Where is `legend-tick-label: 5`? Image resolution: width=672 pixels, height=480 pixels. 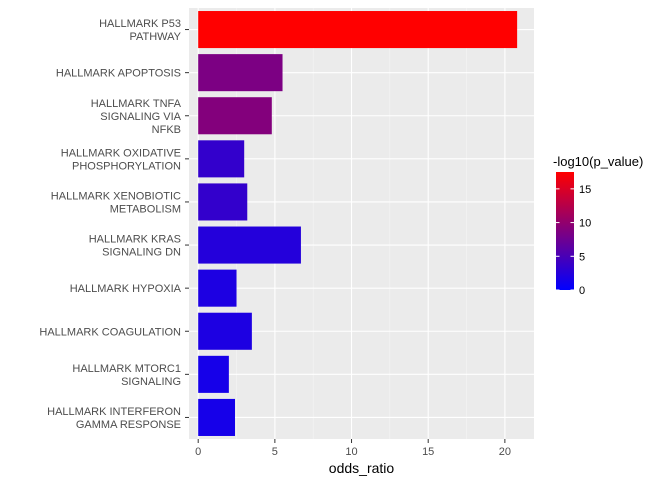
legend-tick-label: 5 is located at coordinates (582, 257).